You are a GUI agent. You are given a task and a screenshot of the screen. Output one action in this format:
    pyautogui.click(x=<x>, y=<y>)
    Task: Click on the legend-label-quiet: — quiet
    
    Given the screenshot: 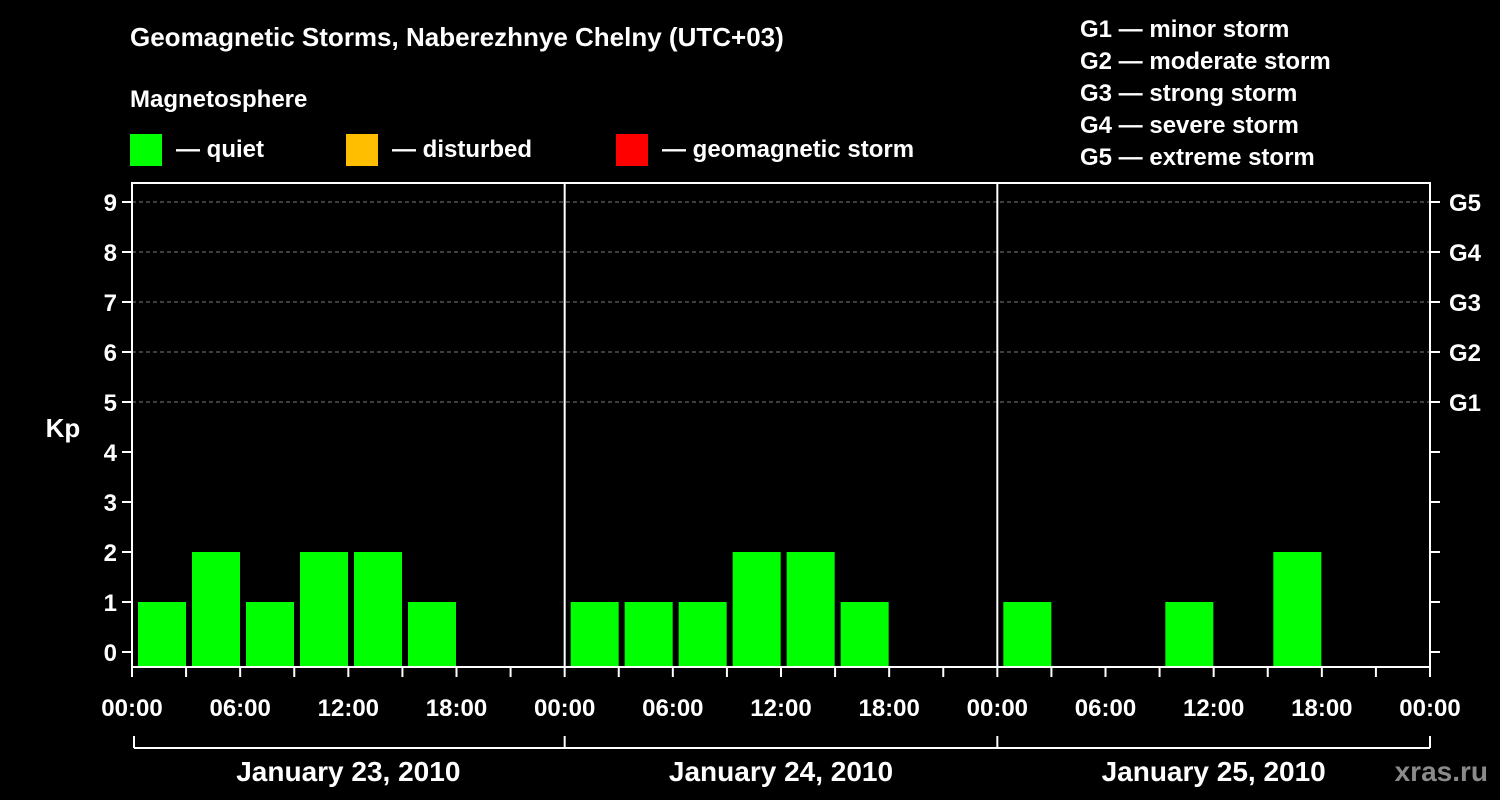 What is the action you would take?
    pyautogui.click(x=220, y=149)
    